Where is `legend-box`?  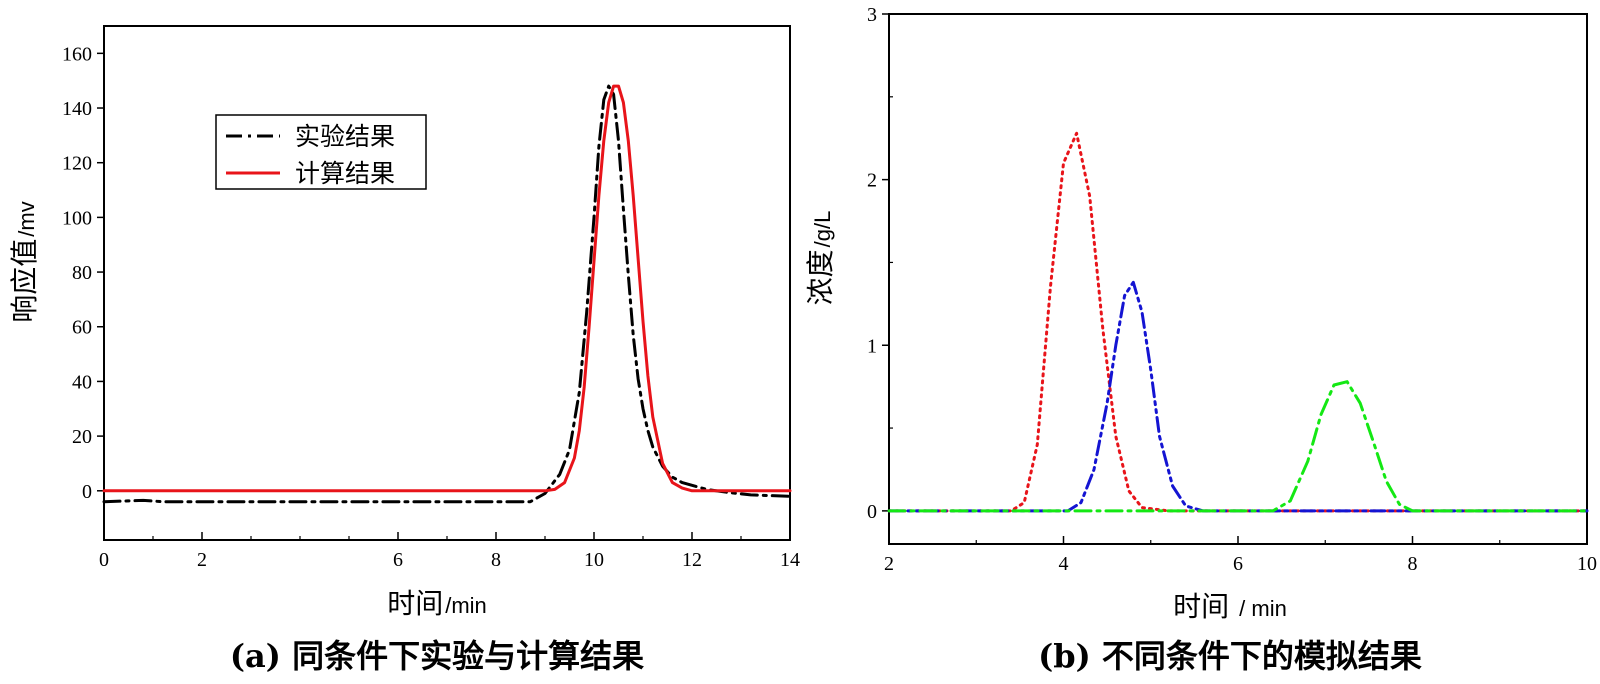
legend-box is located at coordinates (321, 152).